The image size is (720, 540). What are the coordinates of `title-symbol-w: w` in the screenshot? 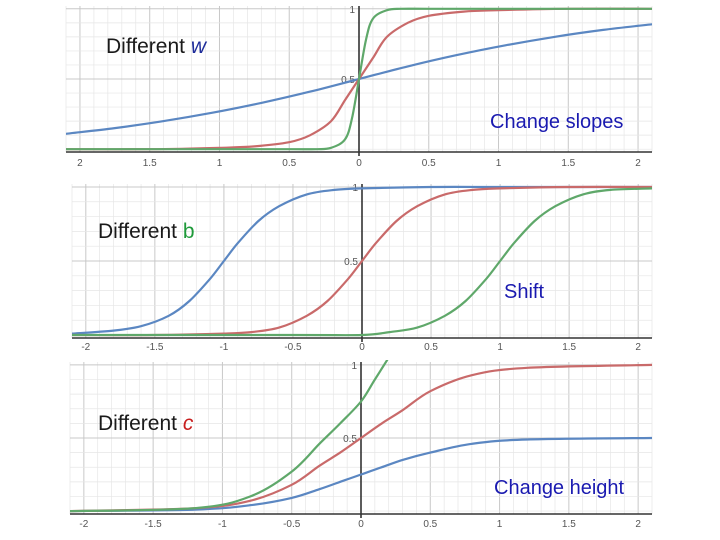 It's located at (199, 46).